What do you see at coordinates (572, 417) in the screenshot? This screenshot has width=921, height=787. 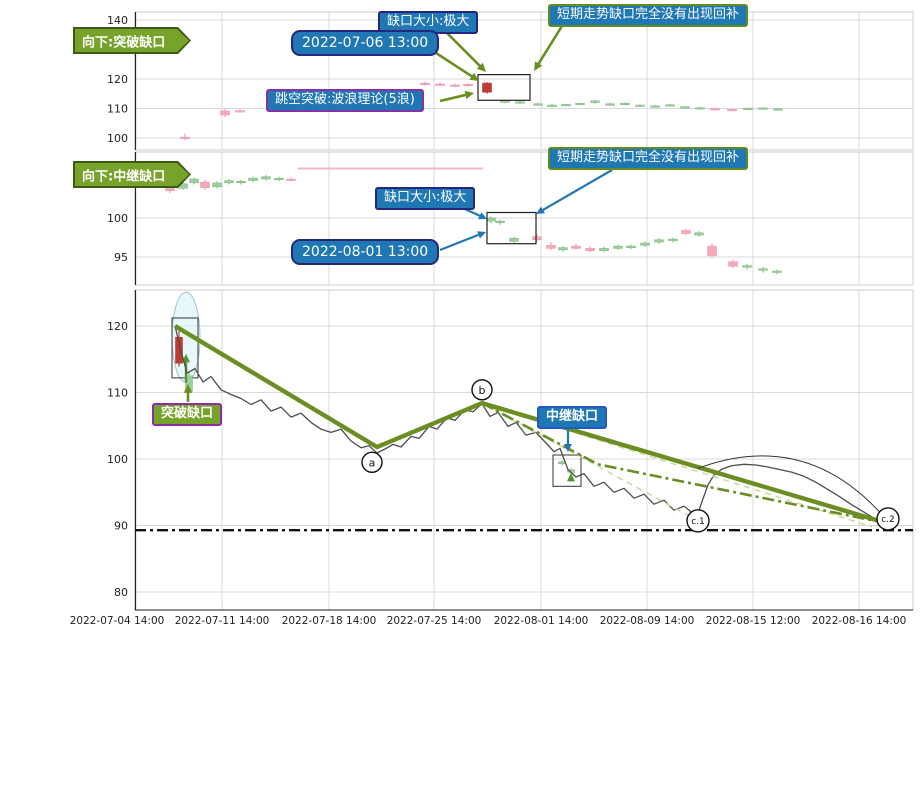 I see `label-runaway-gap: 中继缺口` at bounding box center [572, 417].